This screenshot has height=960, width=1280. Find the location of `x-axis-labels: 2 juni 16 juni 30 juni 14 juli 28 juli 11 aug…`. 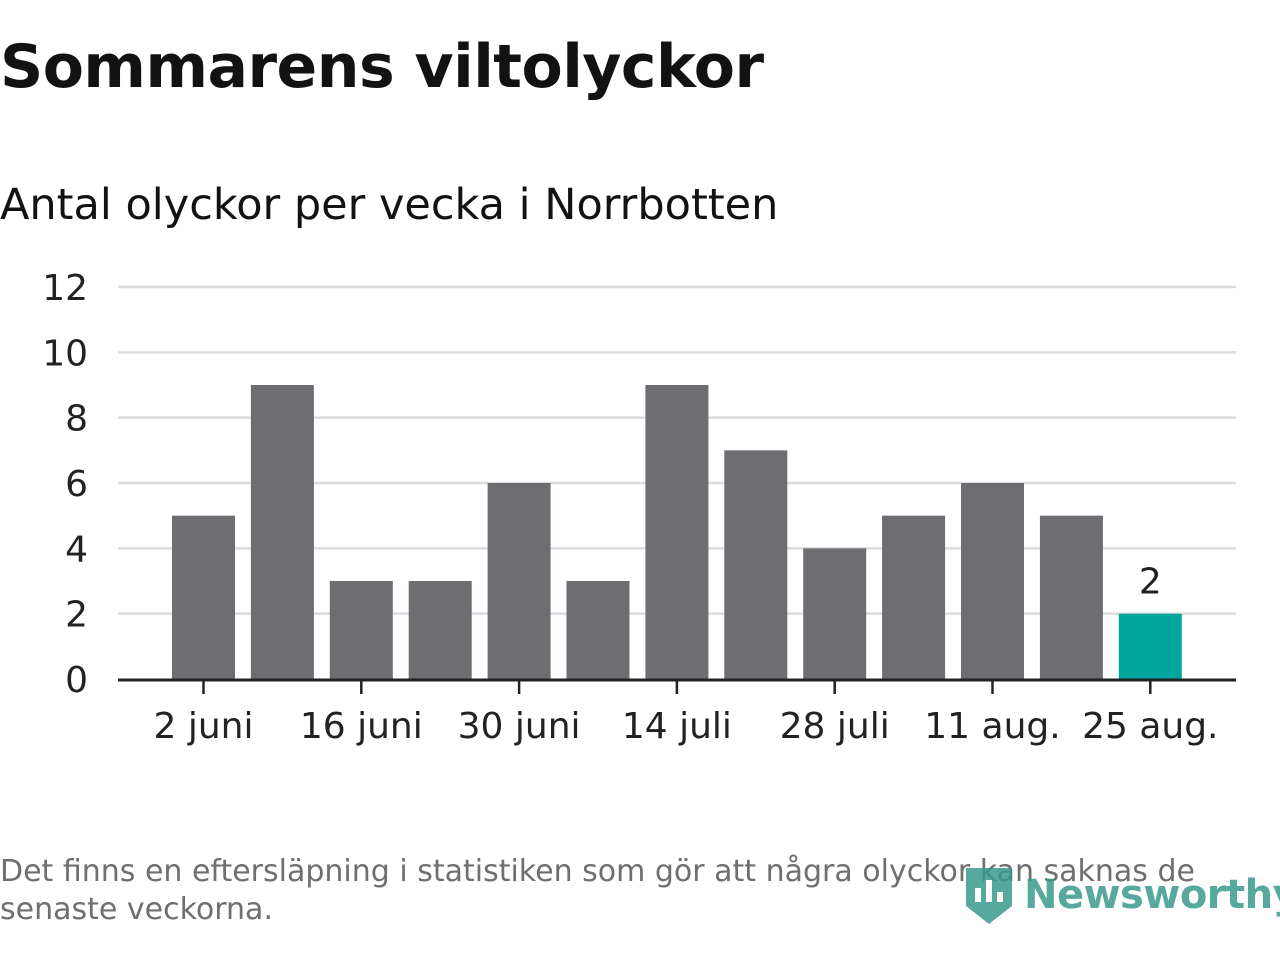

x-axis-labels: 2 juni 16 juni 30 juni 14 juli 28 juli 11 aug… is located at coordinates (686, 726).